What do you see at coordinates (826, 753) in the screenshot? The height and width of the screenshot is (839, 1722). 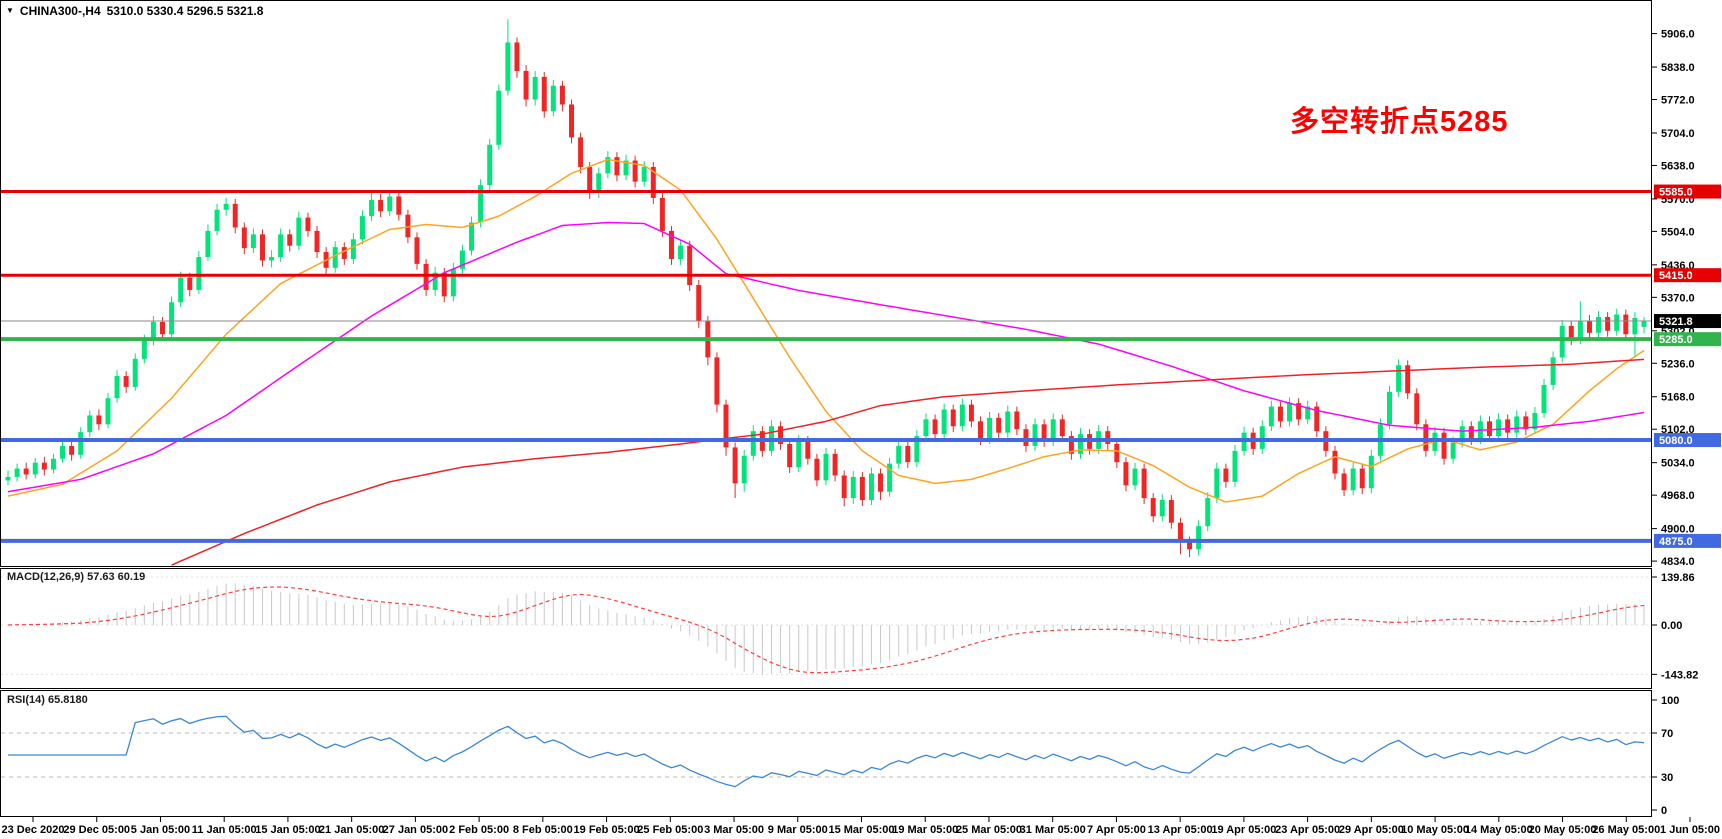 I see `rsi-panel` at bounding box center [826, 753].